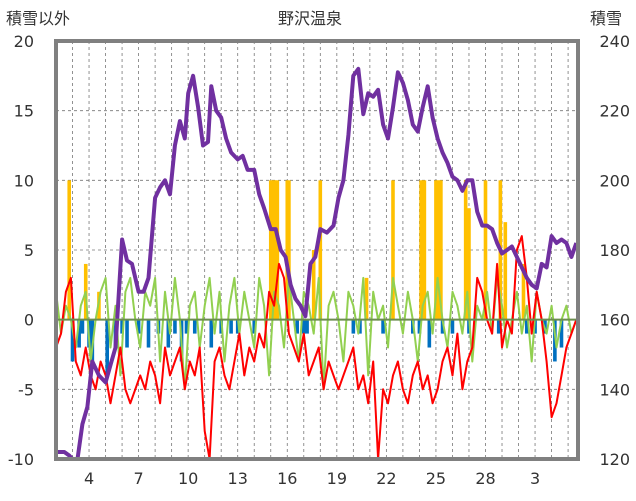 This screenshot has width=636, height=501. I want to click on x-tick: 4, so click(89, 478).